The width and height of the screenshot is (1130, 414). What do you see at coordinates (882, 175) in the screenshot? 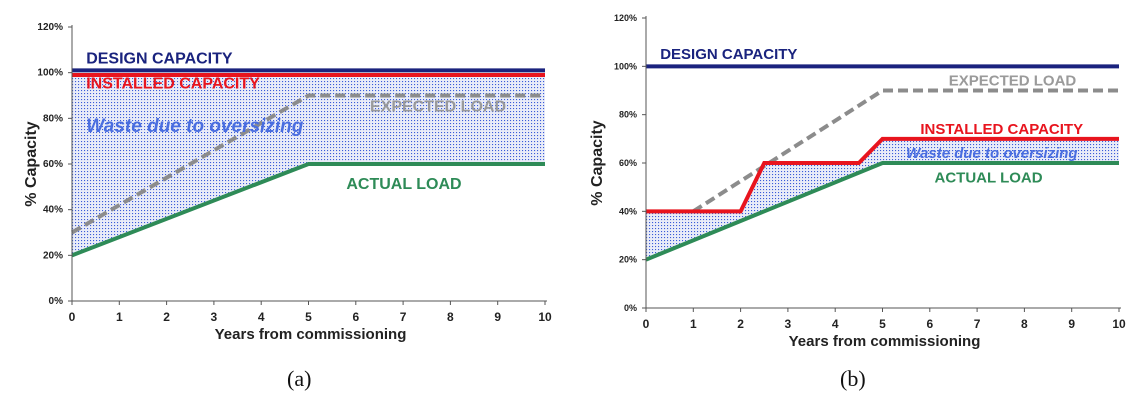
I see `series-installed-capacity` at bounding box center [882, 175].